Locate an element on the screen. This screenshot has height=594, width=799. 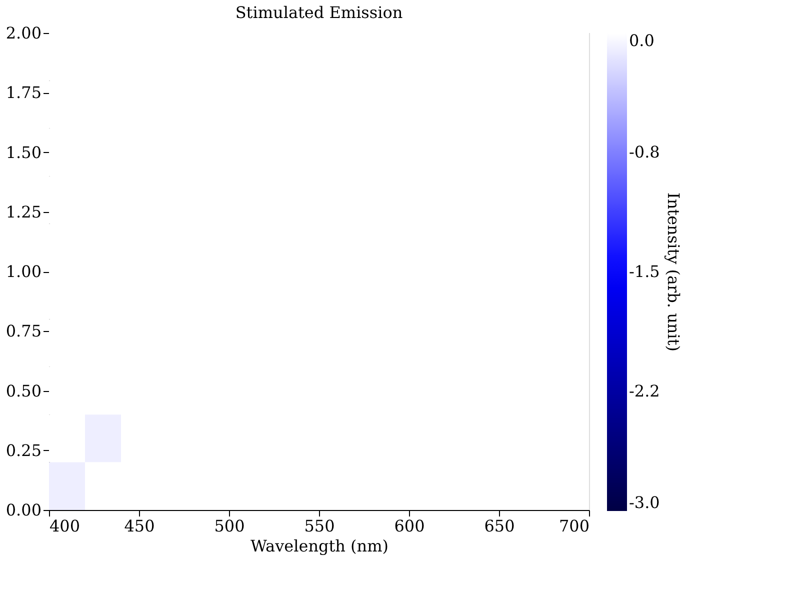
y-tick-label: 1.50 is located at coordinates (24, 152).